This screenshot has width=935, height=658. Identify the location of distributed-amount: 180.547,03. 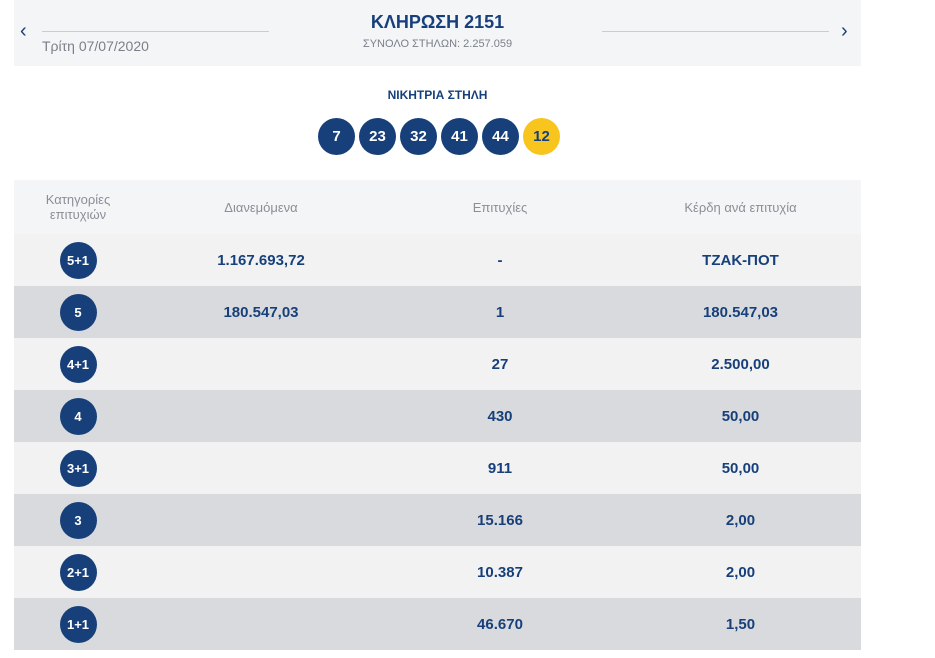
(261, 312).